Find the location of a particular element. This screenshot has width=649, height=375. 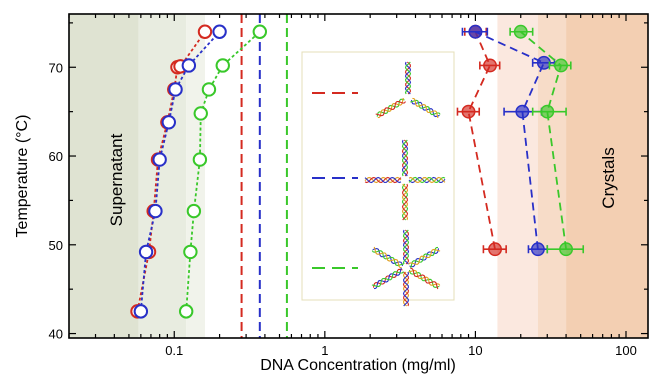

crystal-curve-blue is located at coordinates (510, 140).